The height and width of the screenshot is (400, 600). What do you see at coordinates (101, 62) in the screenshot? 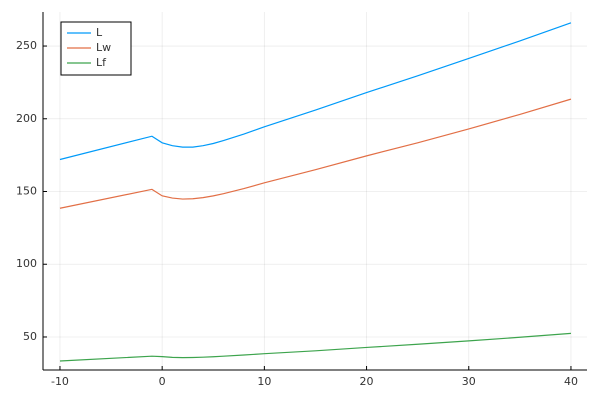
I see `legend-label: Lf` at bounding box center [101, 62].